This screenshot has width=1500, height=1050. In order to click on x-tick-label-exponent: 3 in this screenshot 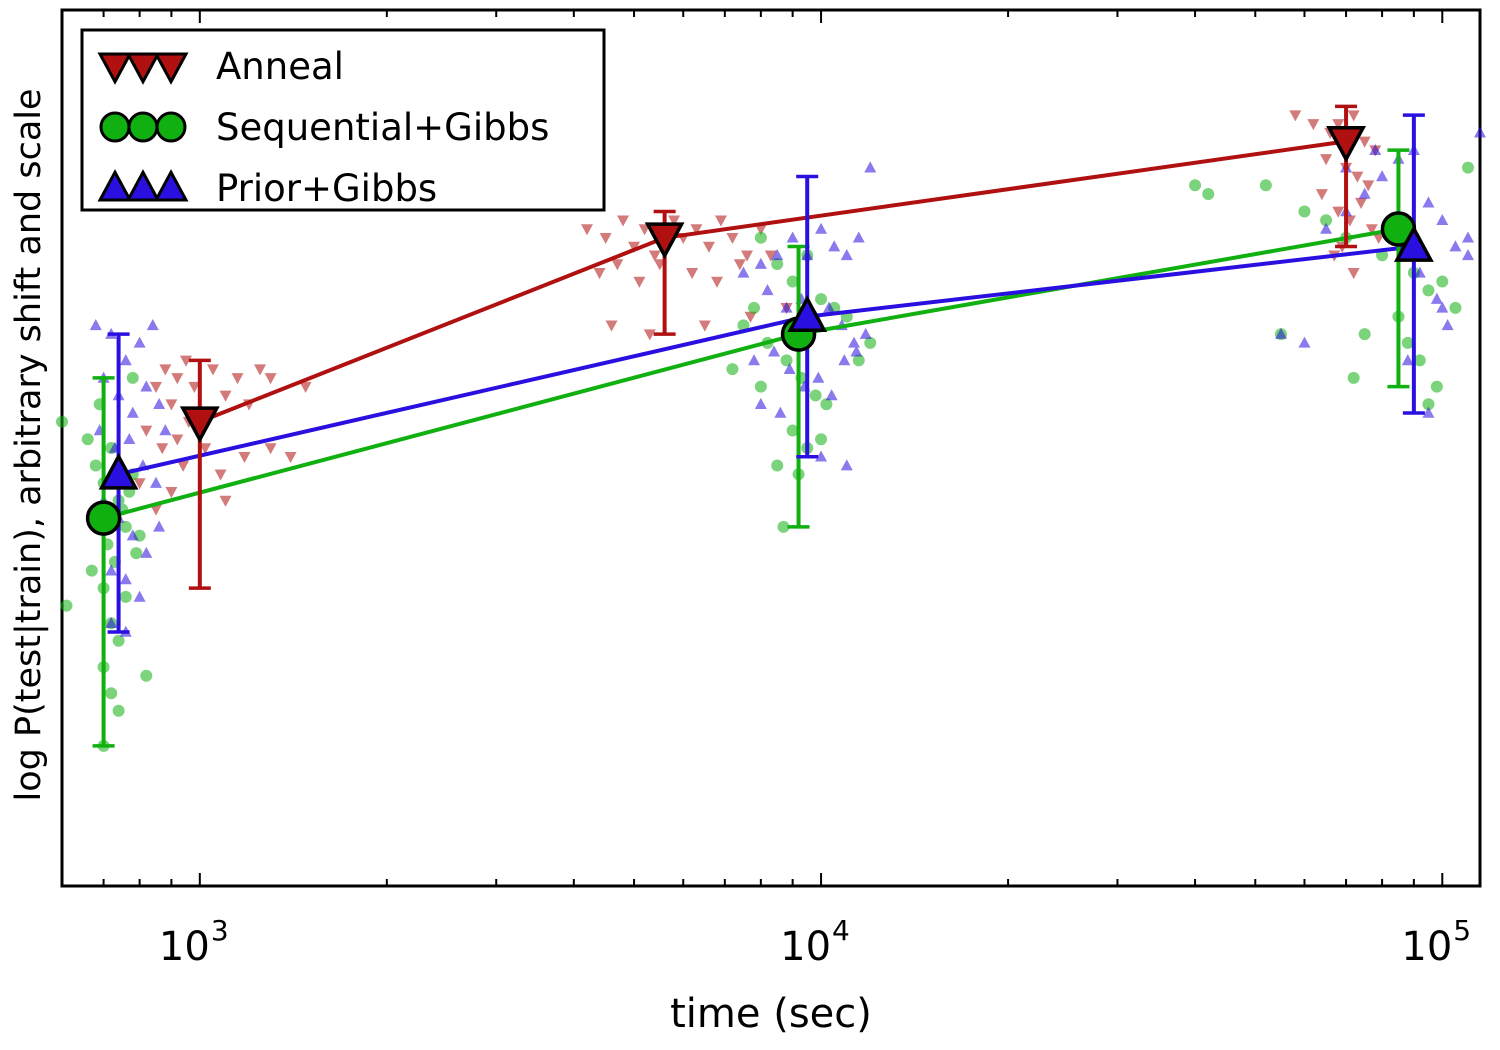, I will do `click(220, 930)`.